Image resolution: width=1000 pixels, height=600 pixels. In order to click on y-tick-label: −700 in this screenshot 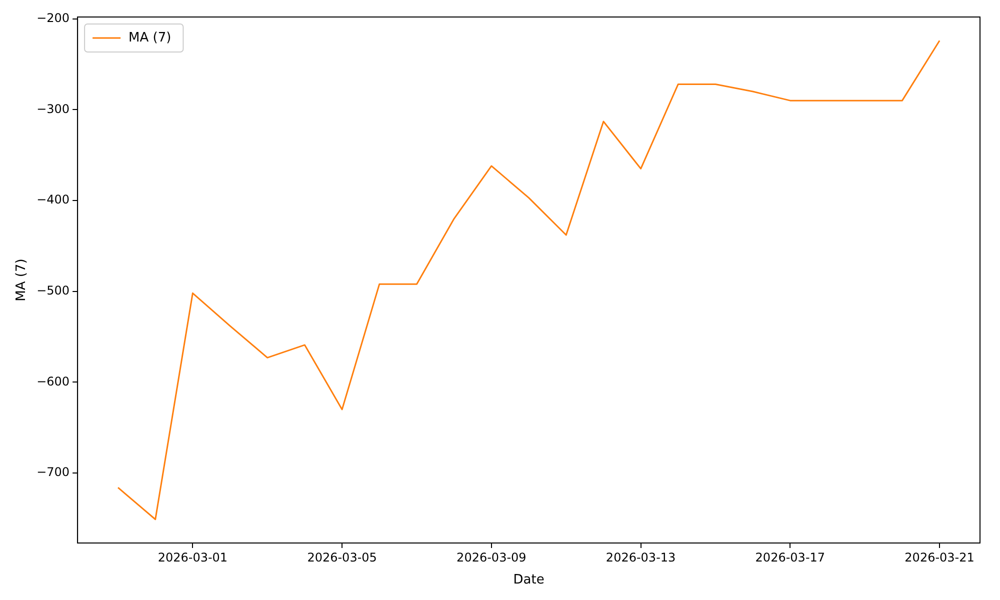, I will do `click(53, 472)`.